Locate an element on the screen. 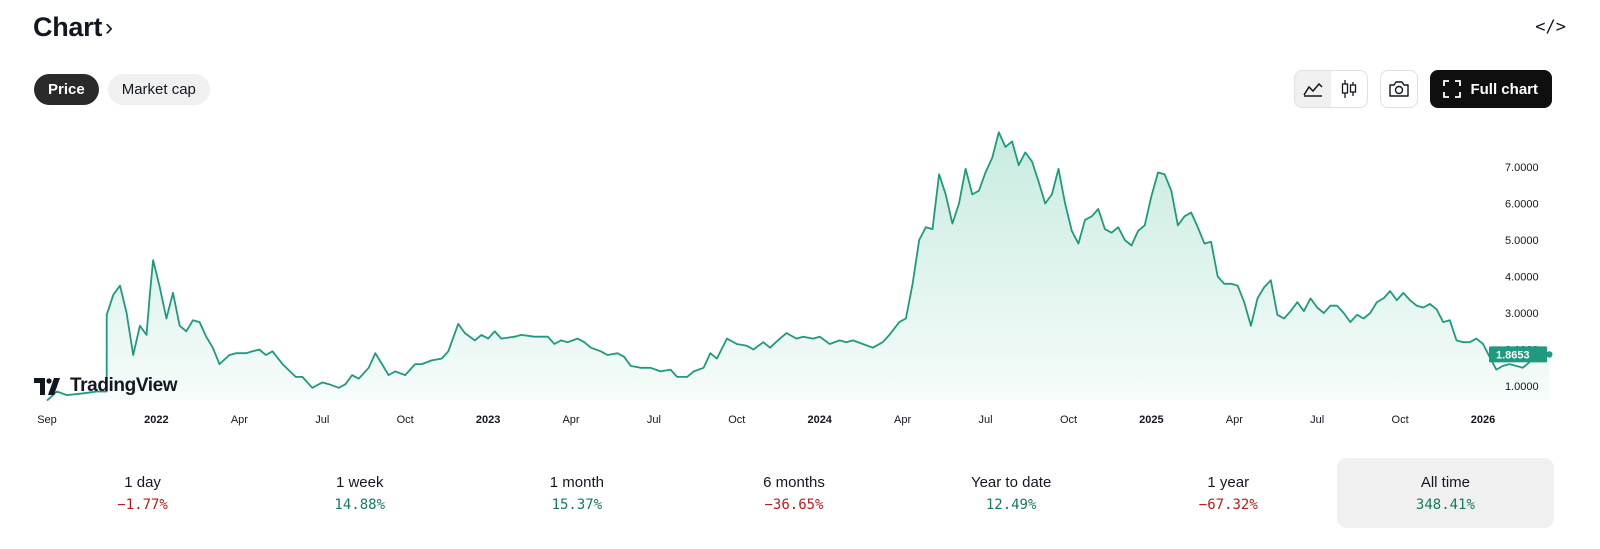 This screenshot has height=549, width=1600. camera-icon is located at coordinates (1399, 89).